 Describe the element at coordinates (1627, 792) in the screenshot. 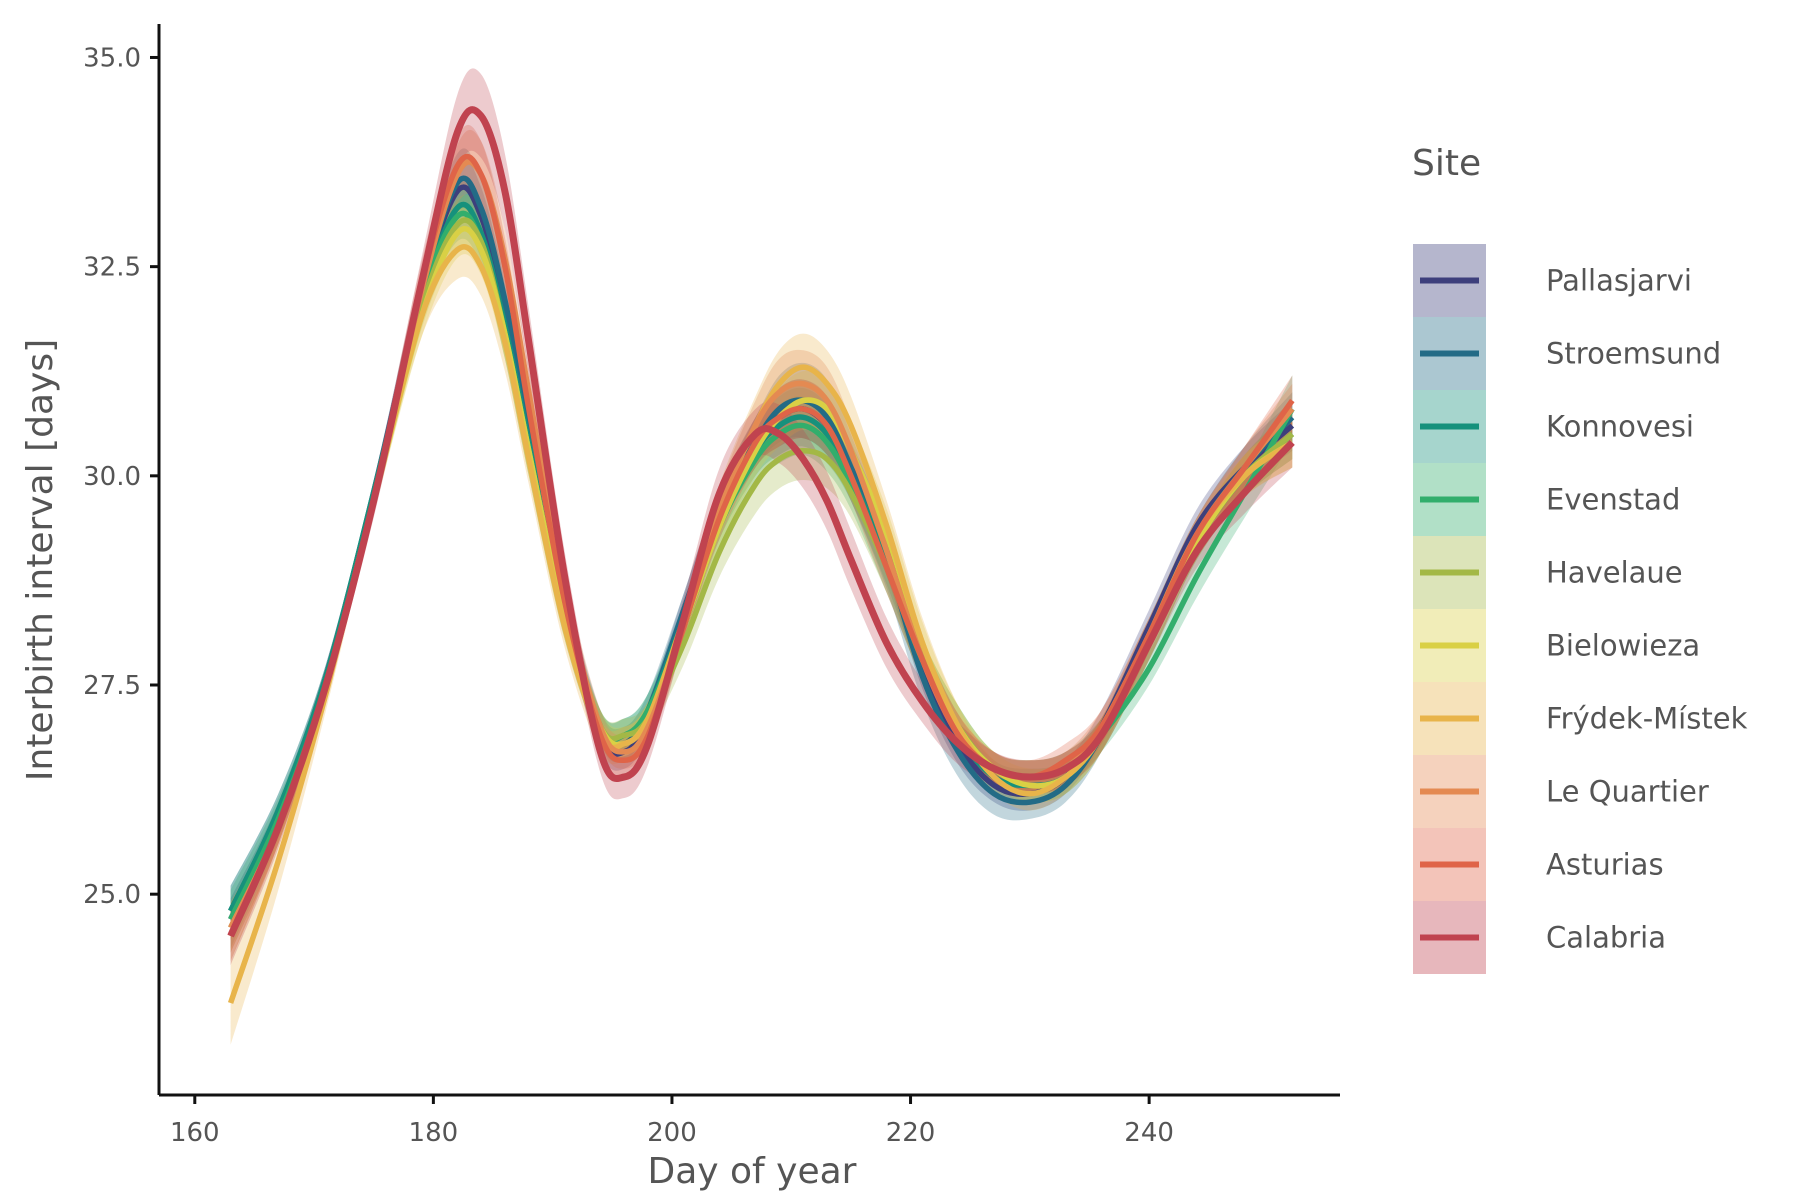

I see `legend-label: Le Quartier` at that location.